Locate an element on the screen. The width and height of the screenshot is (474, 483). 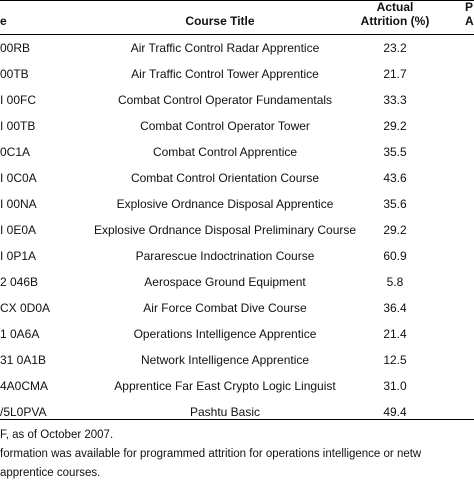
course-title-cell: Pashtu Basic is located at coordinates (225, 412).